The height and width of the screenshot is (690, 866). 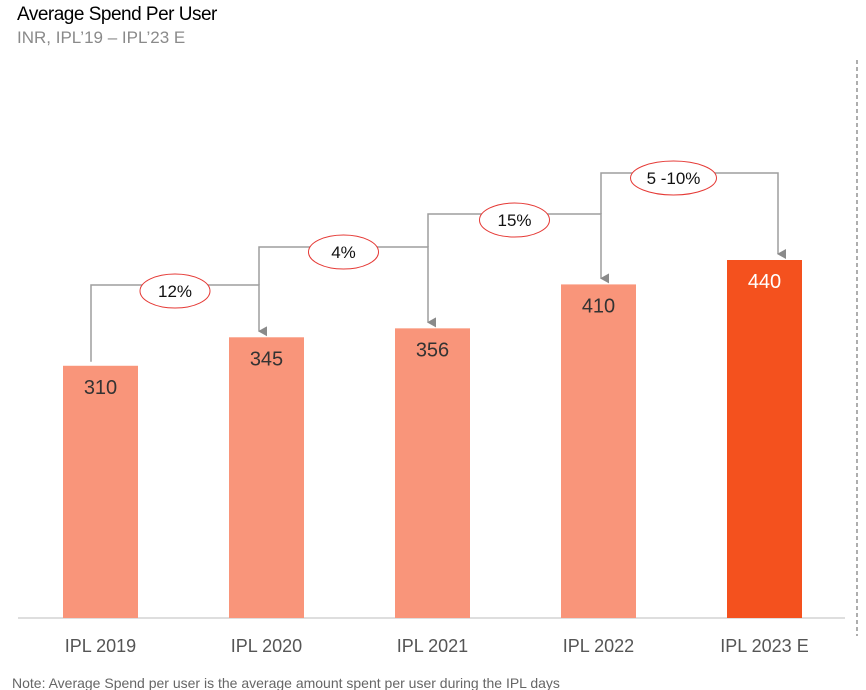 I want to click on chart-subtitle: INR, IPL’19 – IPL’23 E, so click(x=101, y=37).